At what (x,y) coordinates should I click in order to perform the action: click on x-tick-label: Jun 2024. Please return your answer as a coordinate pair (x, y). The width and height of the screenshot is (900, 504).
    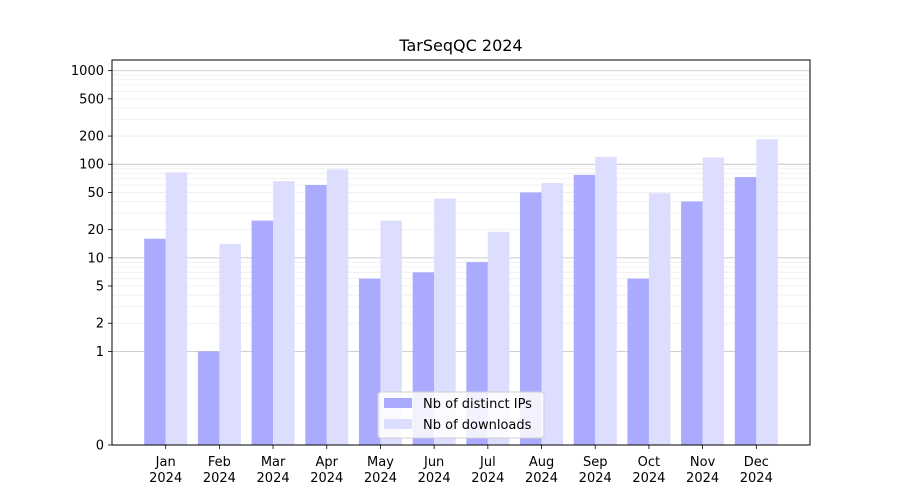
    Looking at the image, I should click on (434, 470).